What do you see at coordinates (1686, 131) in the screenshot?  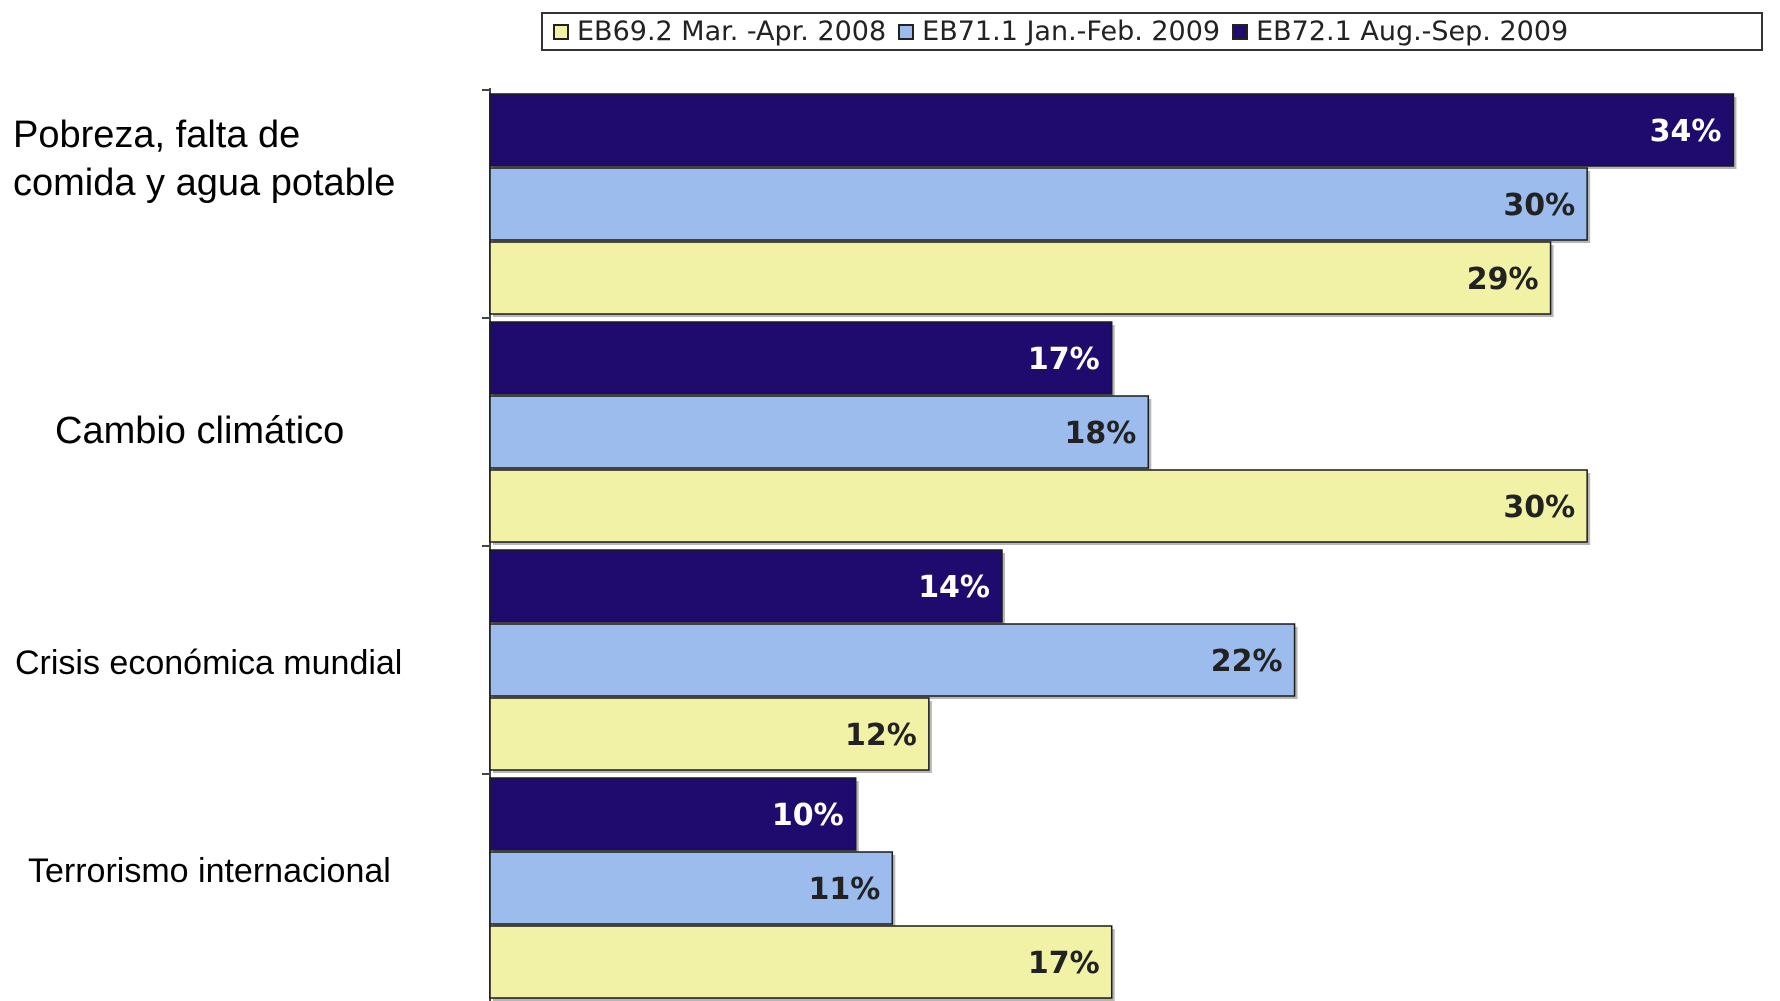 I see `data-label: 34%` at bounding box center [1686, 131].